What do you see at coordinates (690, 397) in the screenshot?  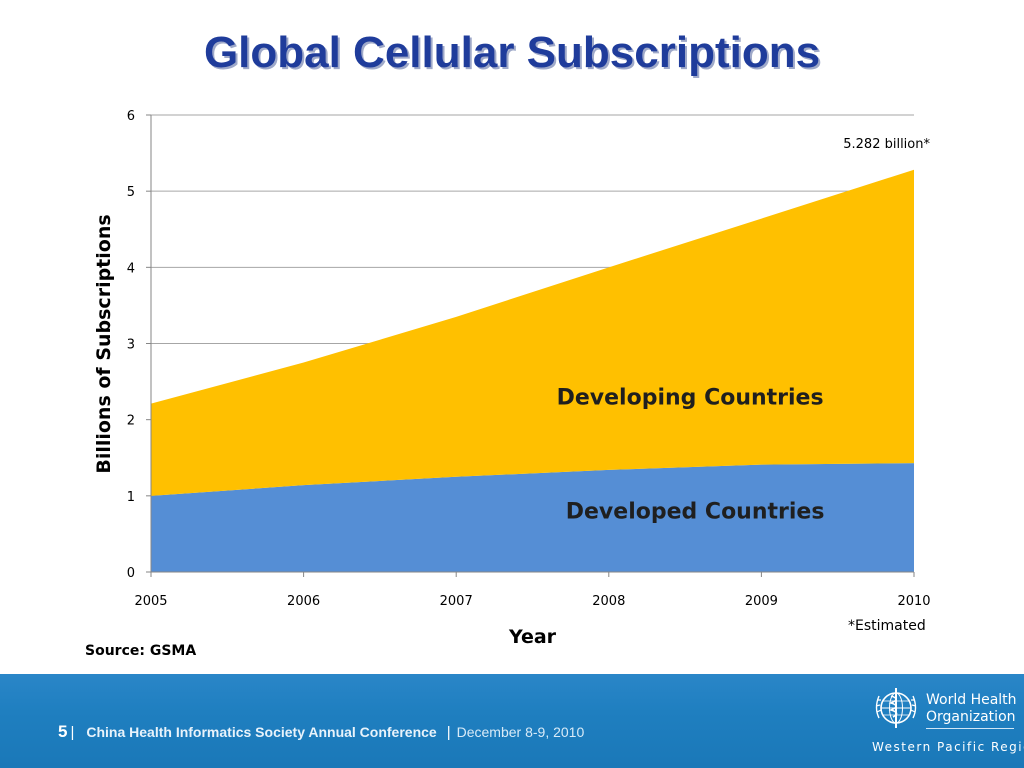 I see `series-label-developing: Developing Countries` at bounding box center [690, 397].